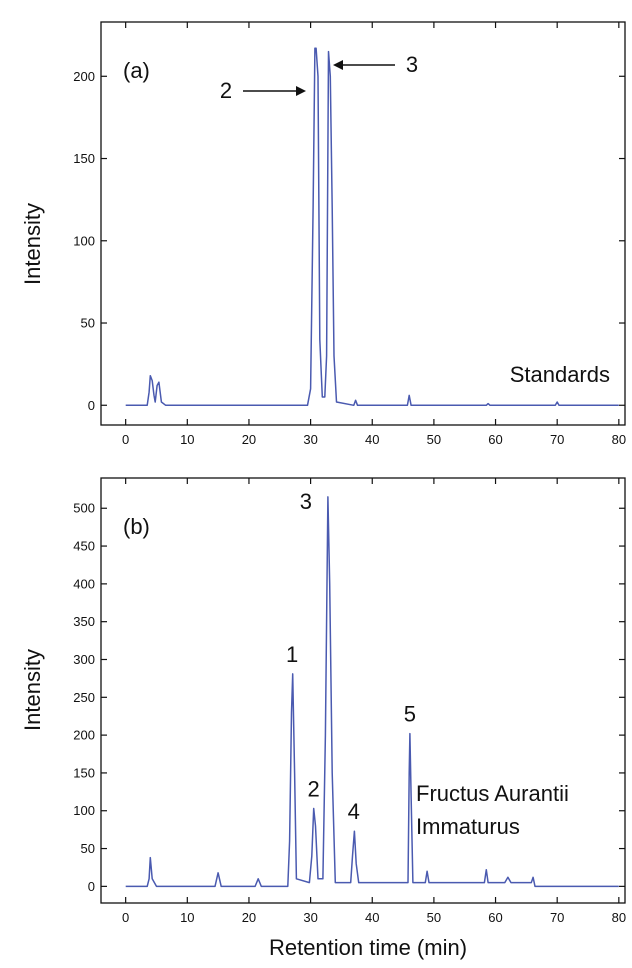  Describe the element at coordinates (292, 654) in the screenshot. I see `peak-label-1: 1` at that location.